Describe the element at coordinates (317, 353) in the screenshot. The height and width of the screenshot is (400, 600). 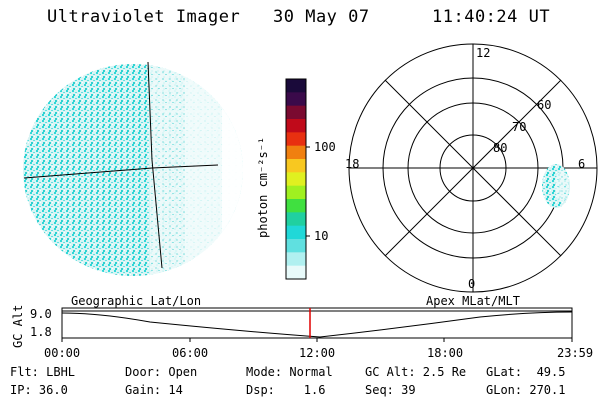
I see `x-tick-1200: 12:00` at that location.